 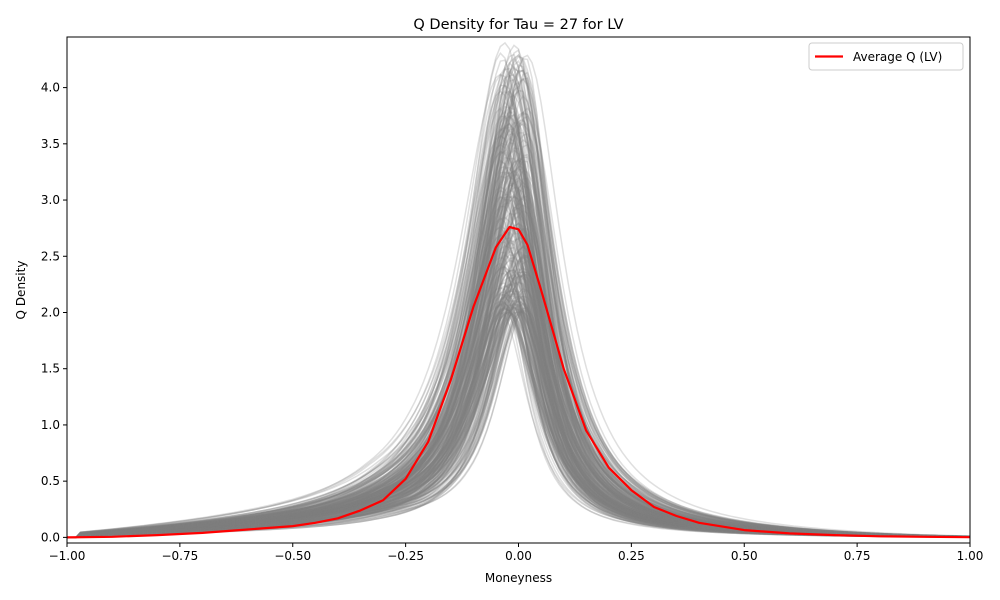 What do you see at coordinates (631, 556) in the screenshot?
I see `x-tick-label: 0.25` at bounding box center [631, 556].